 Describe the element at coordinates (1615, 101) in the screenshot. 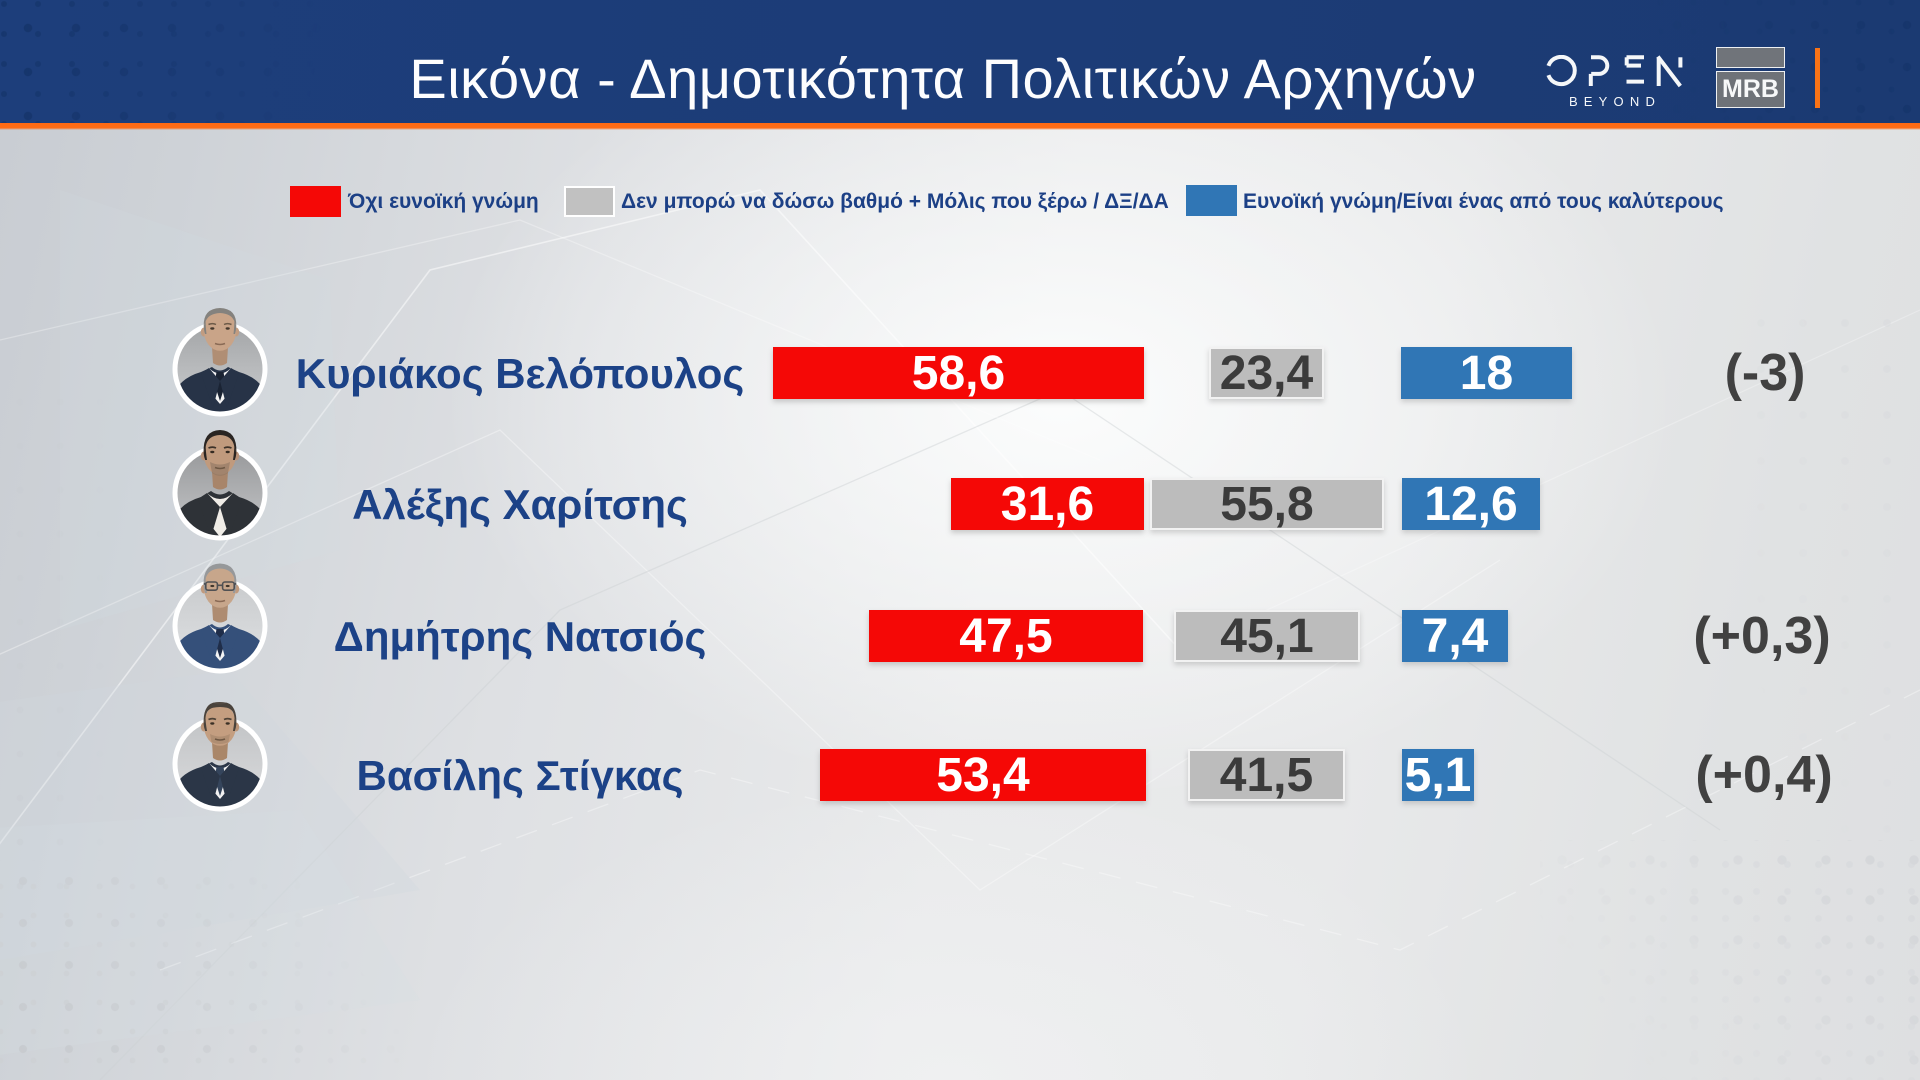

I see `svg-text: BEYOND` at that location.